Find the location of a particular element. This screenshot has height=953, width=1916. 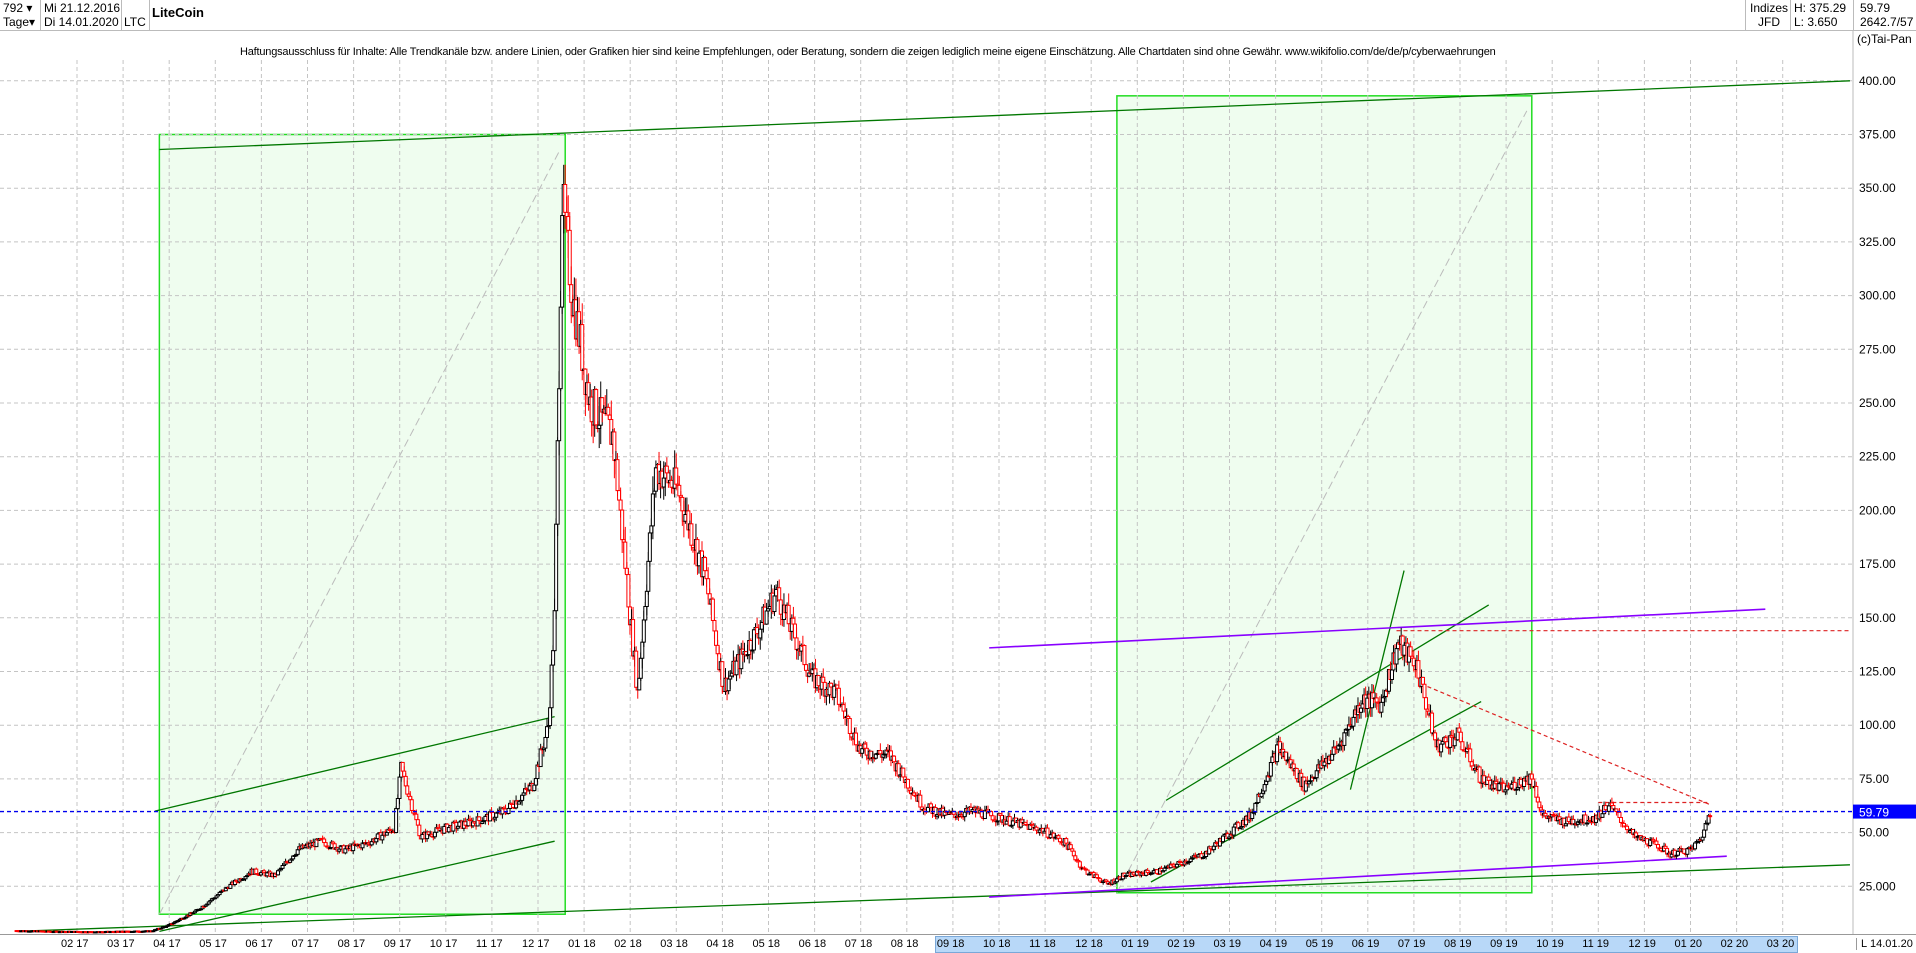

x-tick-label: 01 18 is located at coordinates (582, 944).